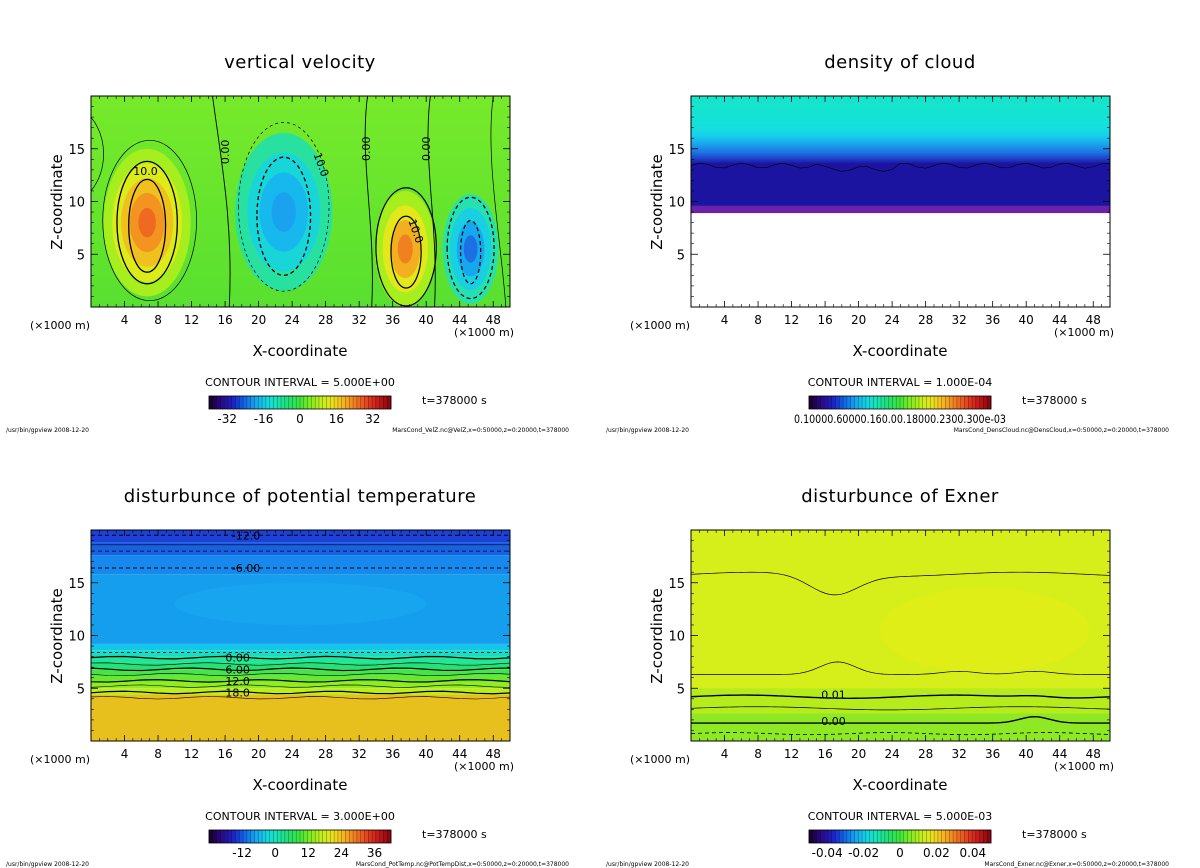 The height and width of the screenshot is (868, 1200). I want to click on x-tick-label: 32, so click(359, 754).